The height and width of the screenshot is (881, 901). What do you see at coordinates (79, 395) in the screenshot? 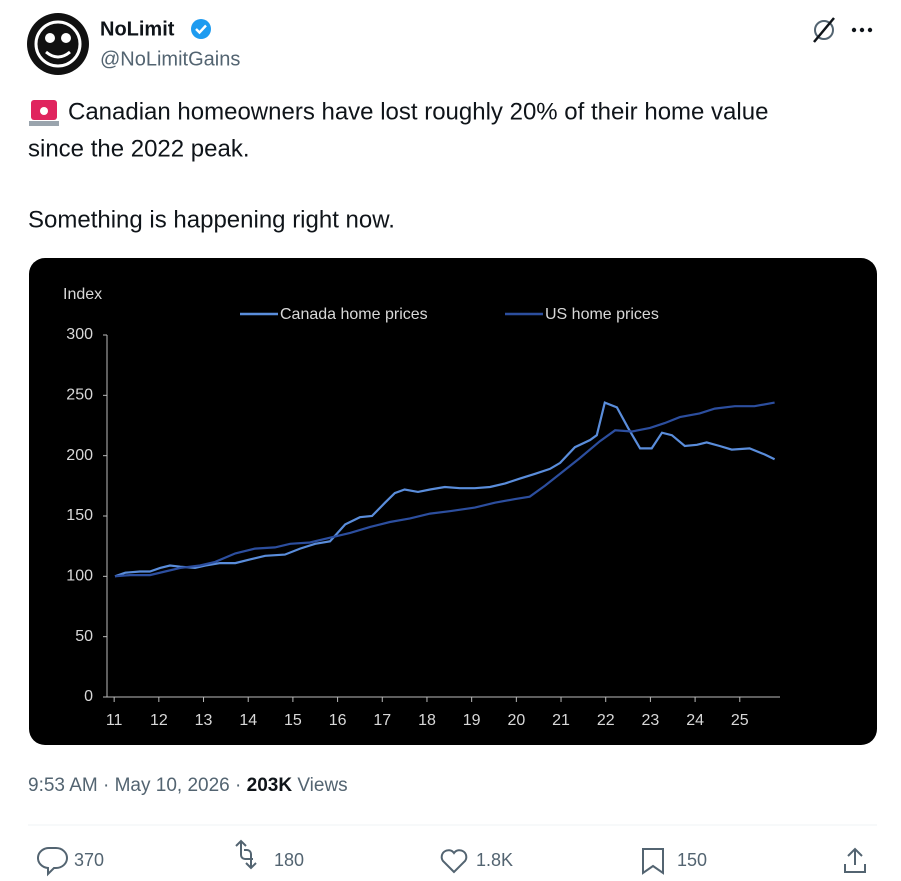
I see `y-tick-label: 250` at bounding box center [79, 395].